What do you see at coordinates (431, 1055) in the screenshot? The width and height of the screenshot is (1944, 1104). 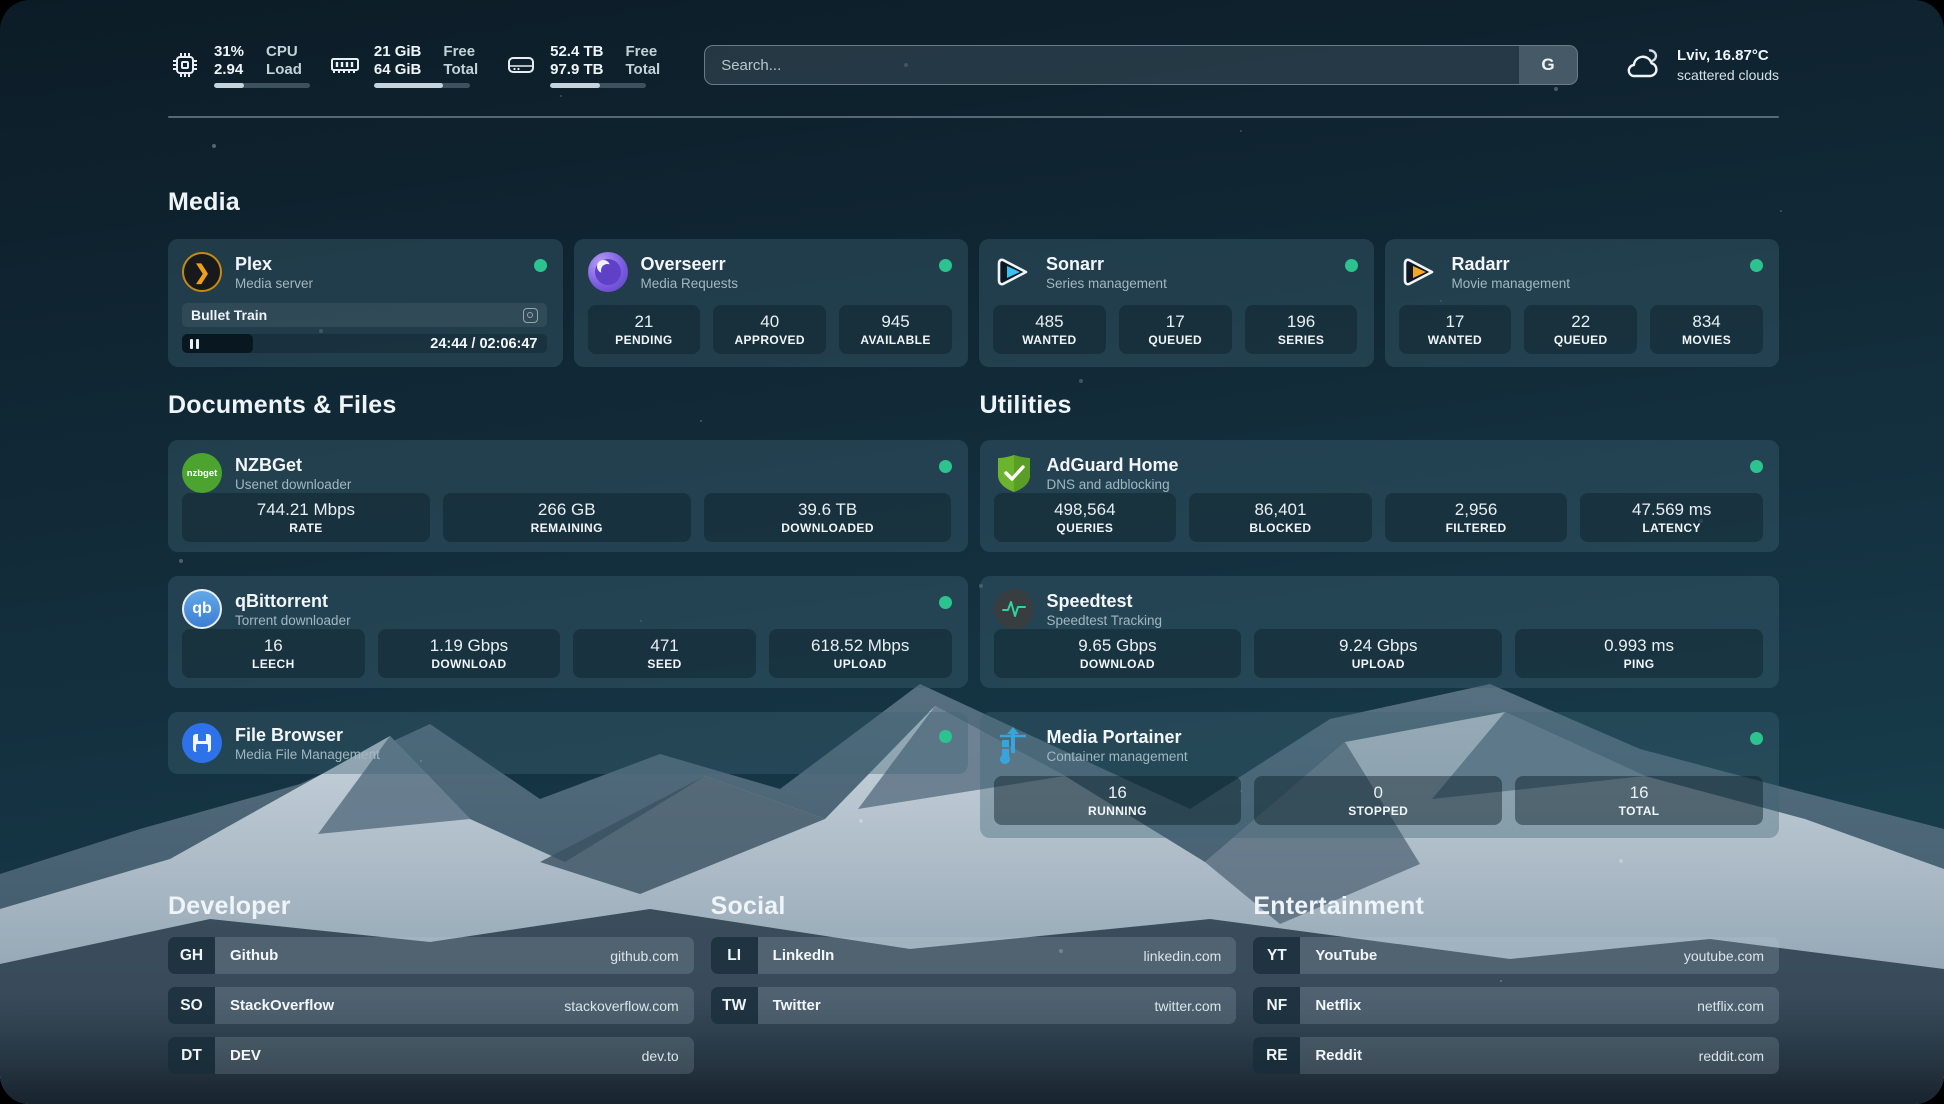 I see `bookmark-dev: DT DEV dev.to` at bounding box center [431, 1055].